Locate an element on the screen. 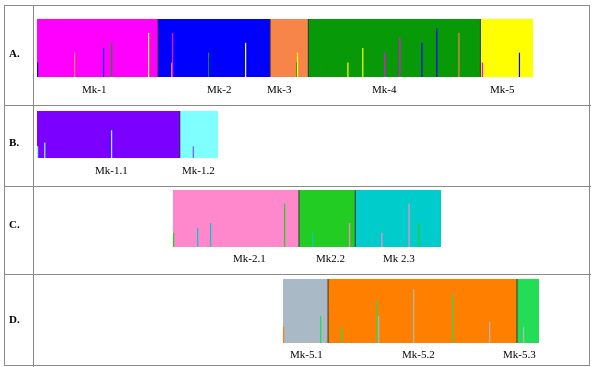  label-mk-5-1: Mk-5.1 is located at coordinates (306, 355).